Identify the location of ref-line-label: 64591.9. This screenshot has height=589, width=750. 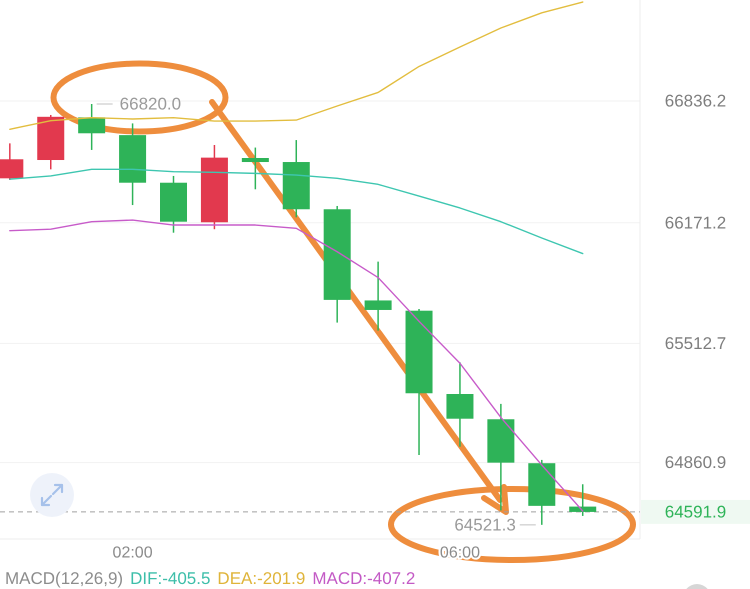
(695, 512).